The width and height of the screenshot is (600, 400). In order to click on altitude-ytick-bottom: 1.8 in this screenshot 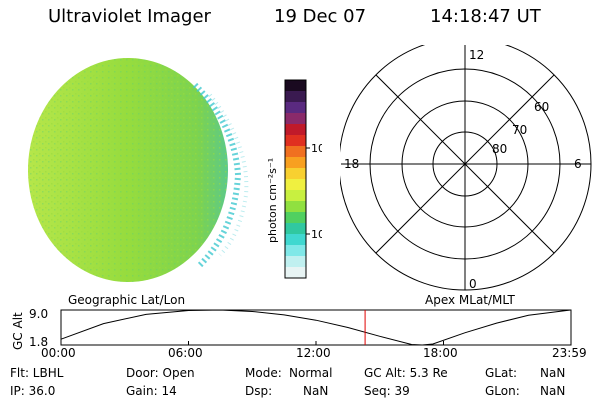, I will do `click(38, 342)`.